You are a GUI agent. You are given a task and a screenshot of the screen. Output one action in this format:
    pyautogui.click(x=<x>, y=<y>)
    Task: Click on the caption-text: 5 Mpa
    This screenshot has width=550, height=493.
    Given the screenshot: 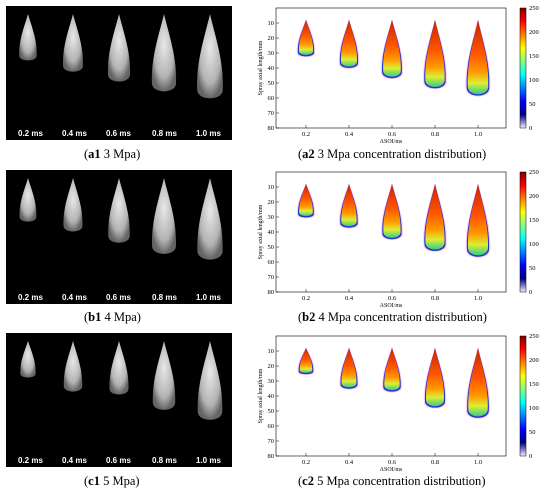 What is the action you would take?
    pyautogui.click(x=117, y=481)
    